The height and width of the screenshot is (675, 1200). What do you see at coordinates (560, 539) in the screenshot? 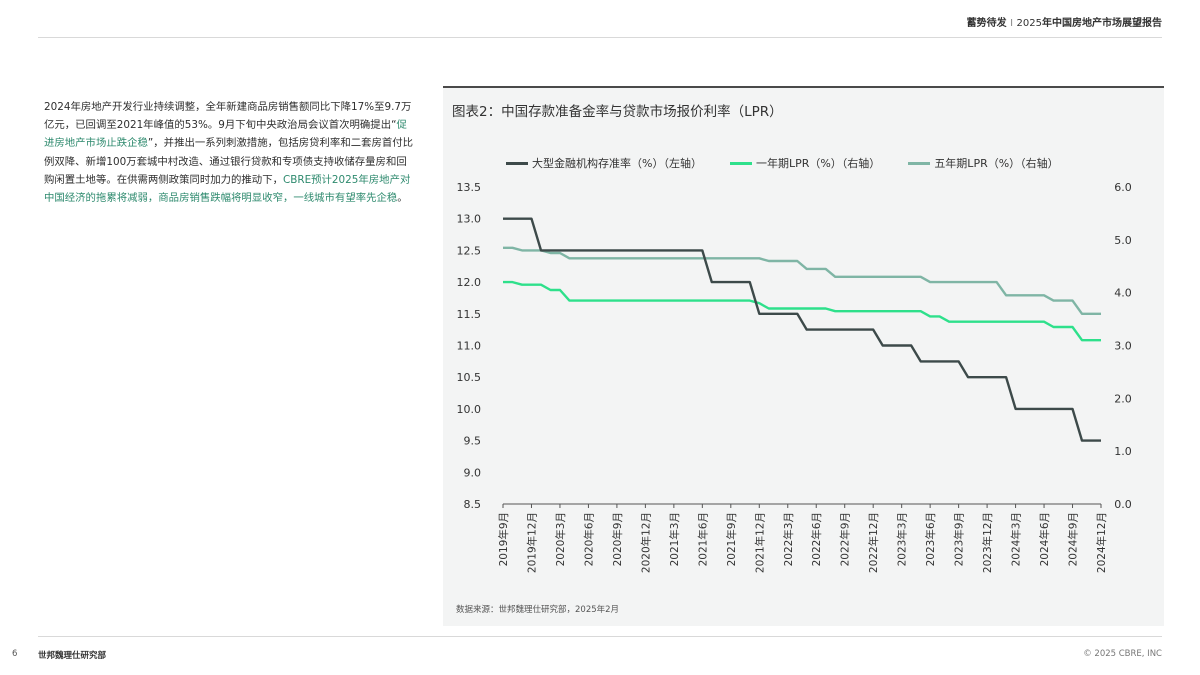
I see `x-tick-label: 2020年3月` at bounding box center [560, 539].